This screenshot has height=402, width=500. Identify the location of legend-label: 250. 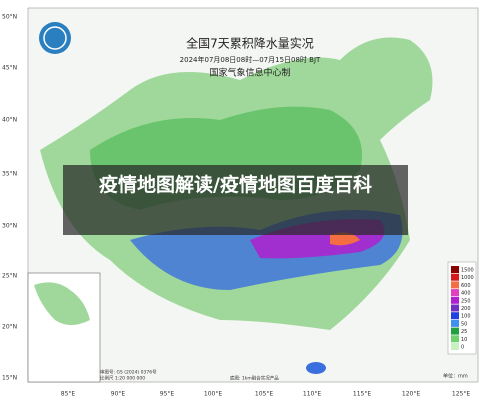
(466, 301).